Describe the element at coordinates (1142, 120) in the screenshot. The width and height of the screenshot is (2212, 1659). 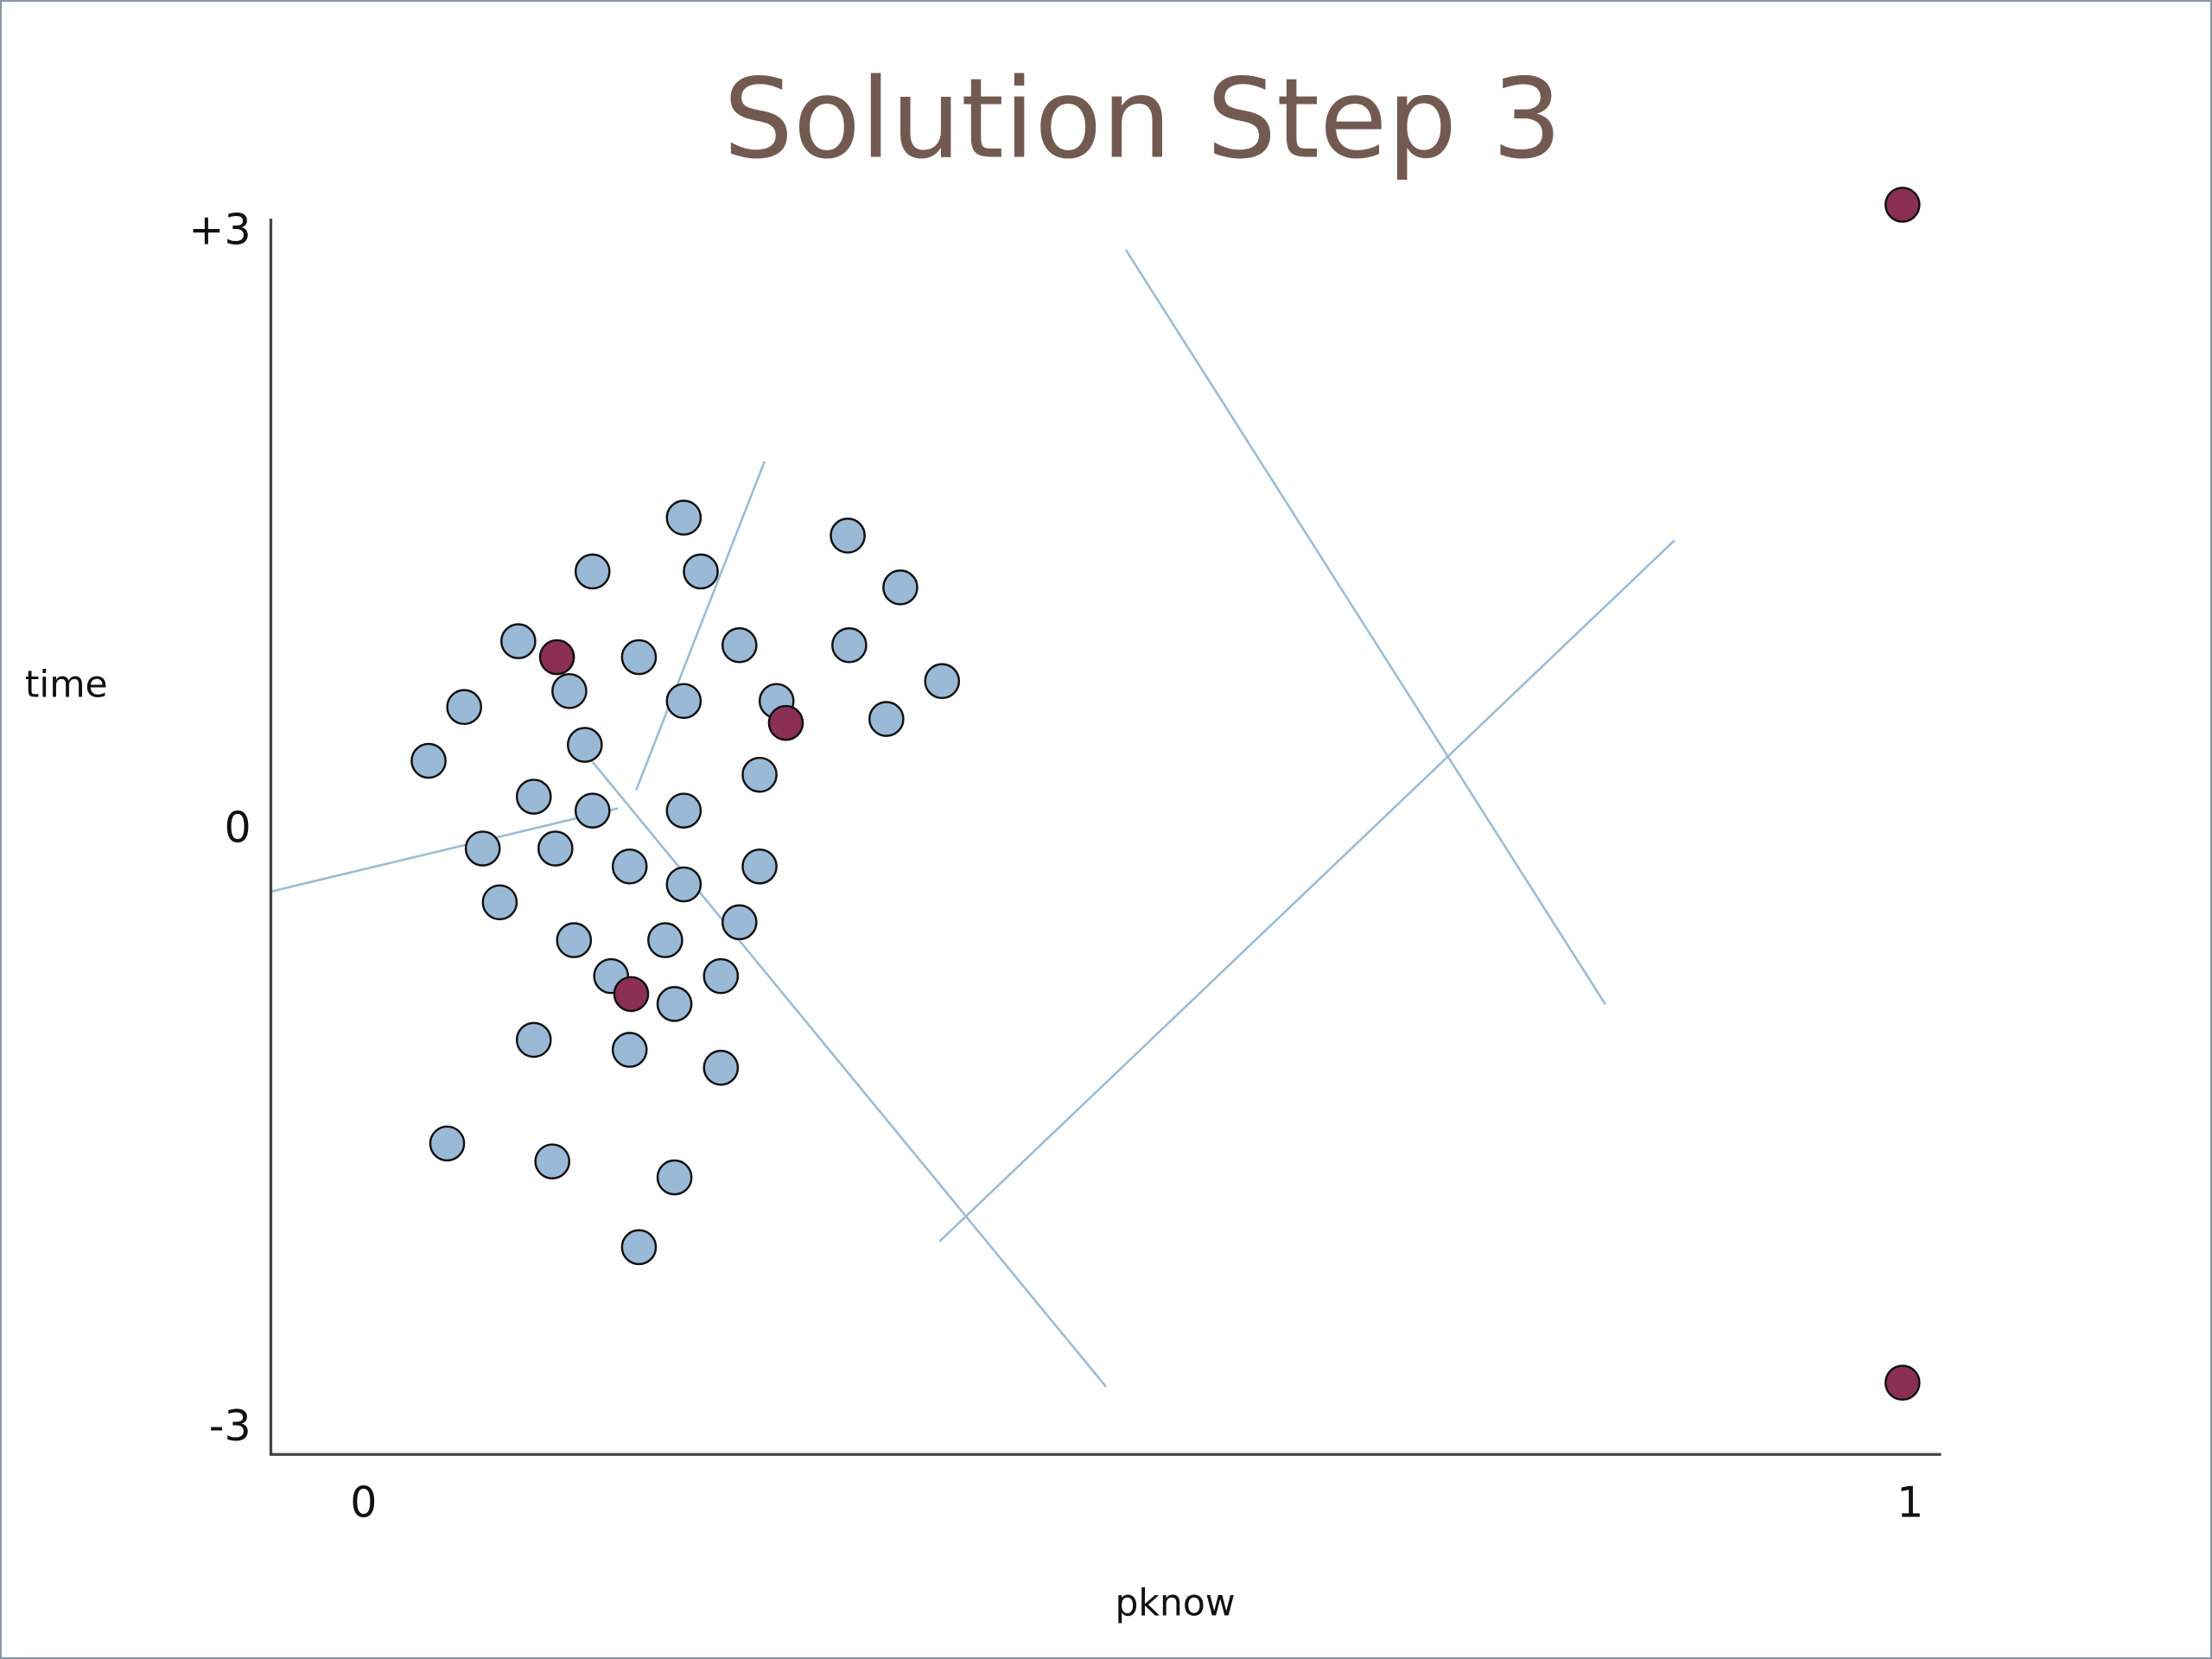
I see `chart-title: Solution Step 3` at that location.